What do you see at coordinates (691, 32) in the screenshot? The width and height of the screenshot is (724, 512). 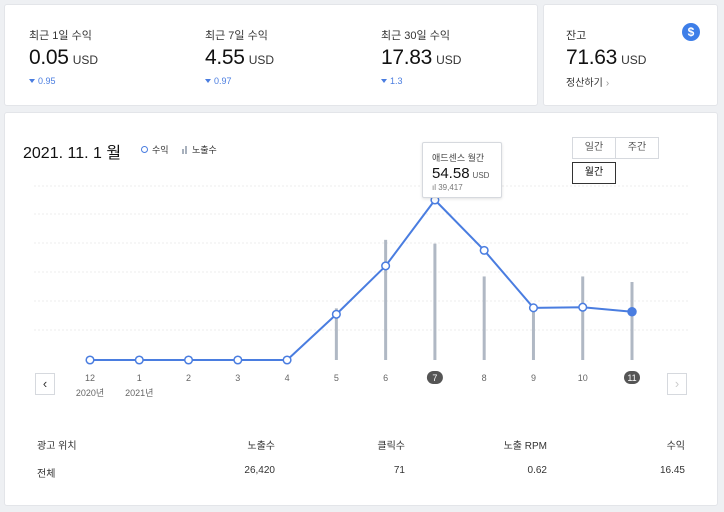 I see `dollar-icon: $` at bounding box center [691, 32].